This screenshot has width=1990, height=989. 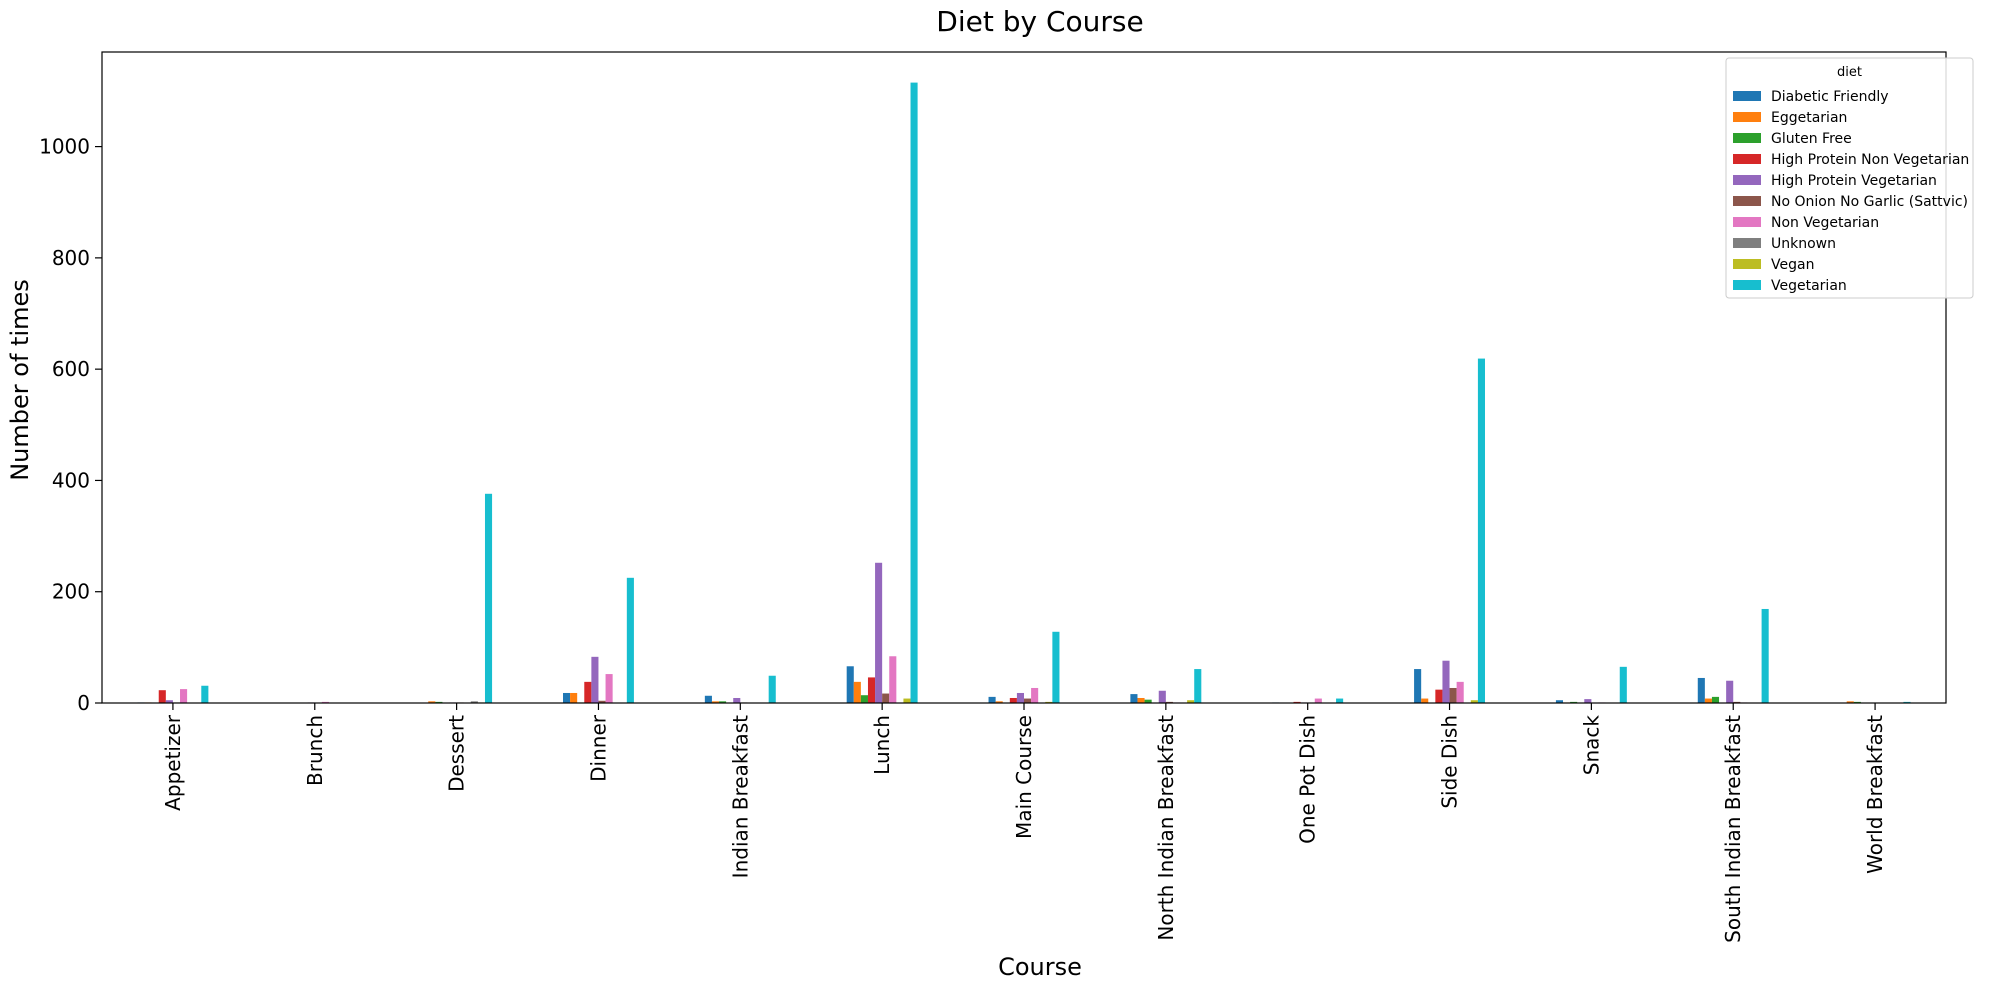 I want to click on bar-eggetarian-side-dish, so click(x=1425, y=700).